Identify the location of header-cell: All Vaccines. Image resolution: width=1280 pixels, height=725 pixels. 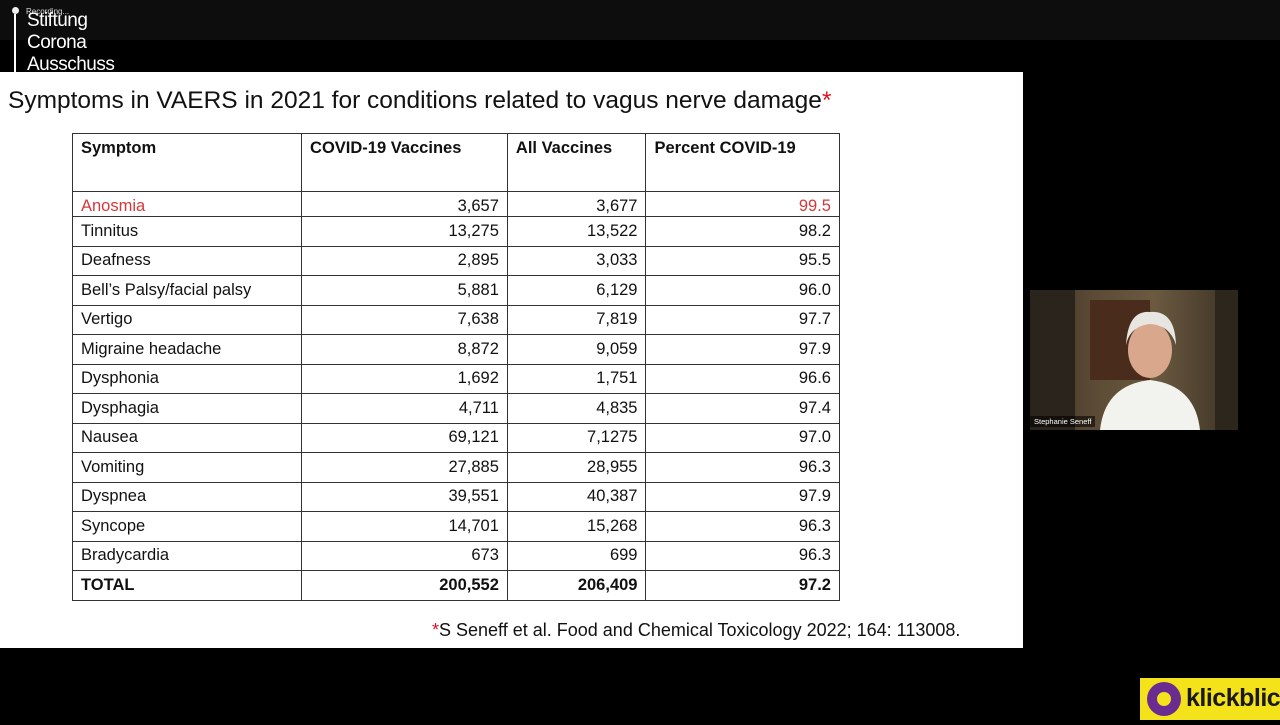
(576, 162).